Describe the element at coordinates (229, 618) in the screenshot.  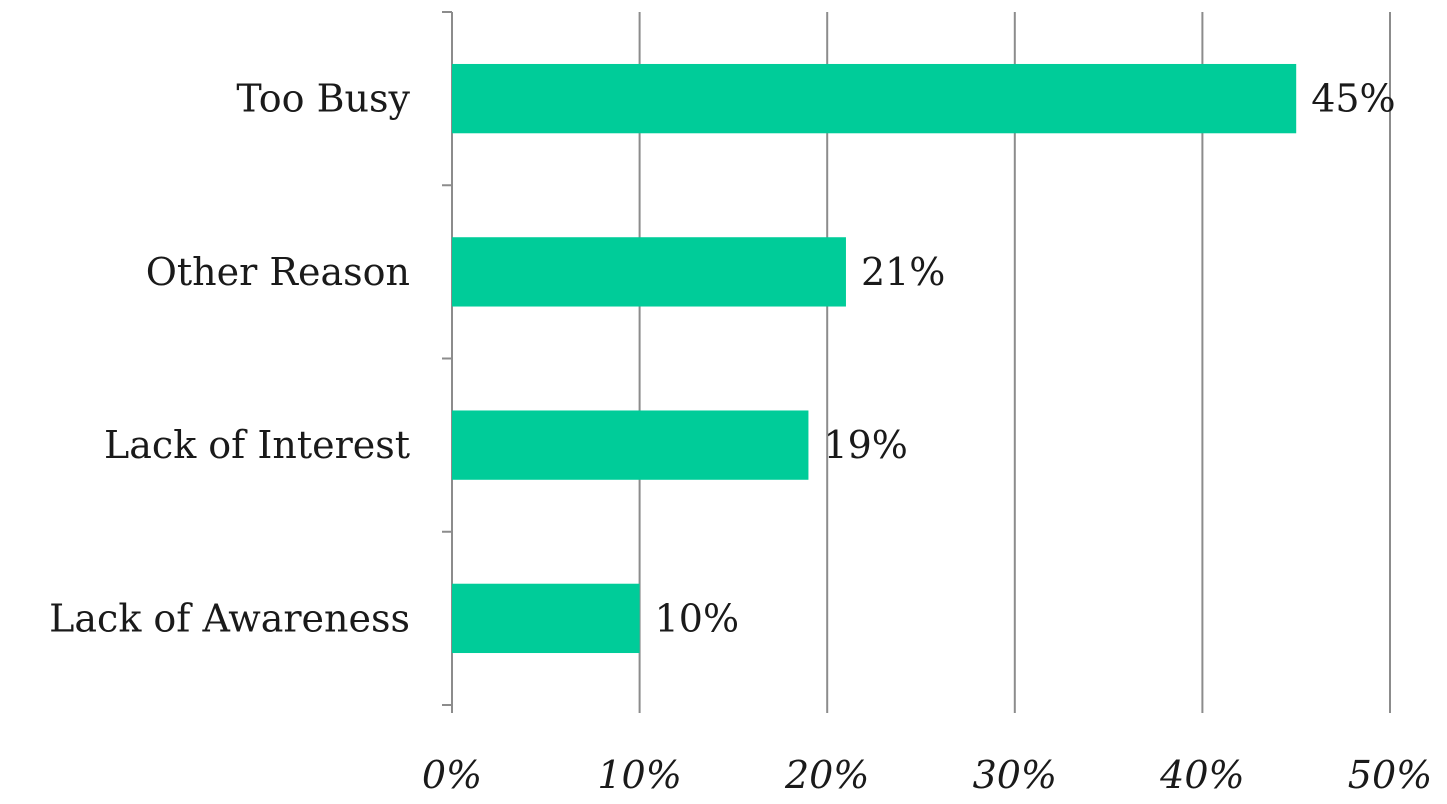
I see `category-label: Lack of Awareness` at that location.